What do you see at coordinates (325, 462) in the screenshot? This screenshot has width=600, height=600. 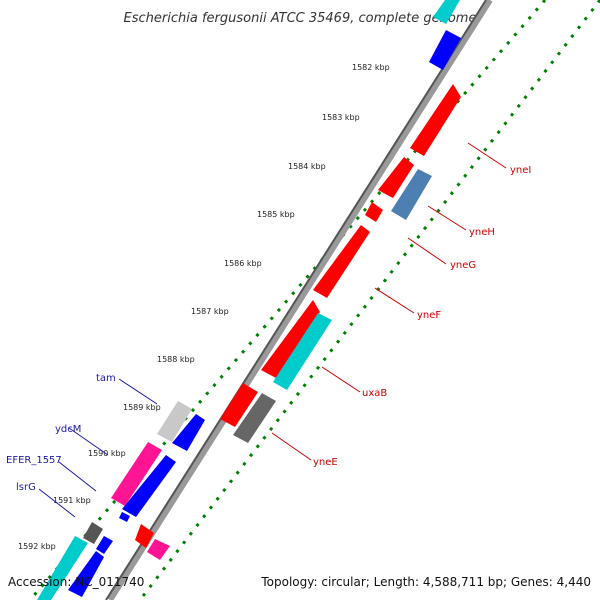 I see `gene-label: yneE` at bounding box center [325, 462].